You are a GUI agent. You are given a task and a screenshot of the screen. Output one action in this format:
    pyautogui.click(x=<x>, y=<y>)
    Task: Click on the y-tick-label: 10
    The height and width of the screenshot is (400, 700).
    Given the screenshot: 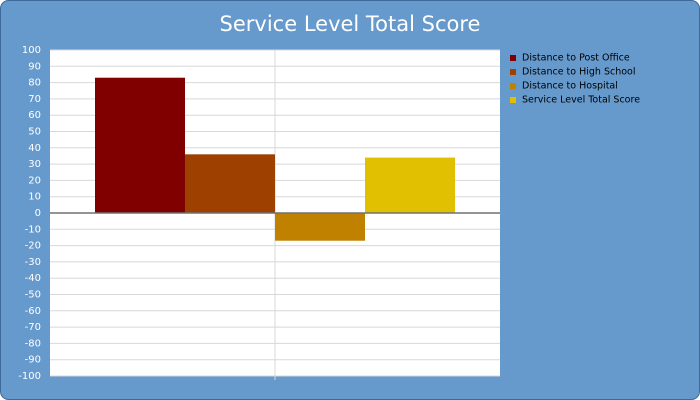 What is the action you would take?
    pyautogui.click(x=34, y=197)
    